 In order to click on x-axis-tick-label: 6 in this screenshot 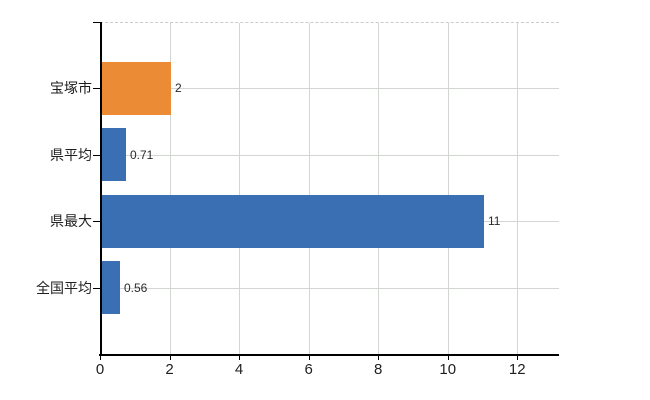, I will do `click(308, 369)`.